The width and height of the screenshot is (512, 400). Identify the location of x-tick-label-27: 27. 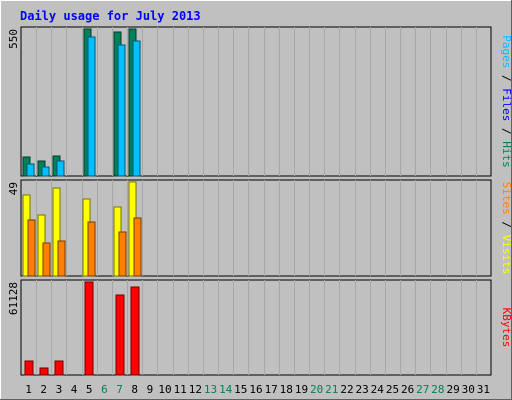
(422, 389).